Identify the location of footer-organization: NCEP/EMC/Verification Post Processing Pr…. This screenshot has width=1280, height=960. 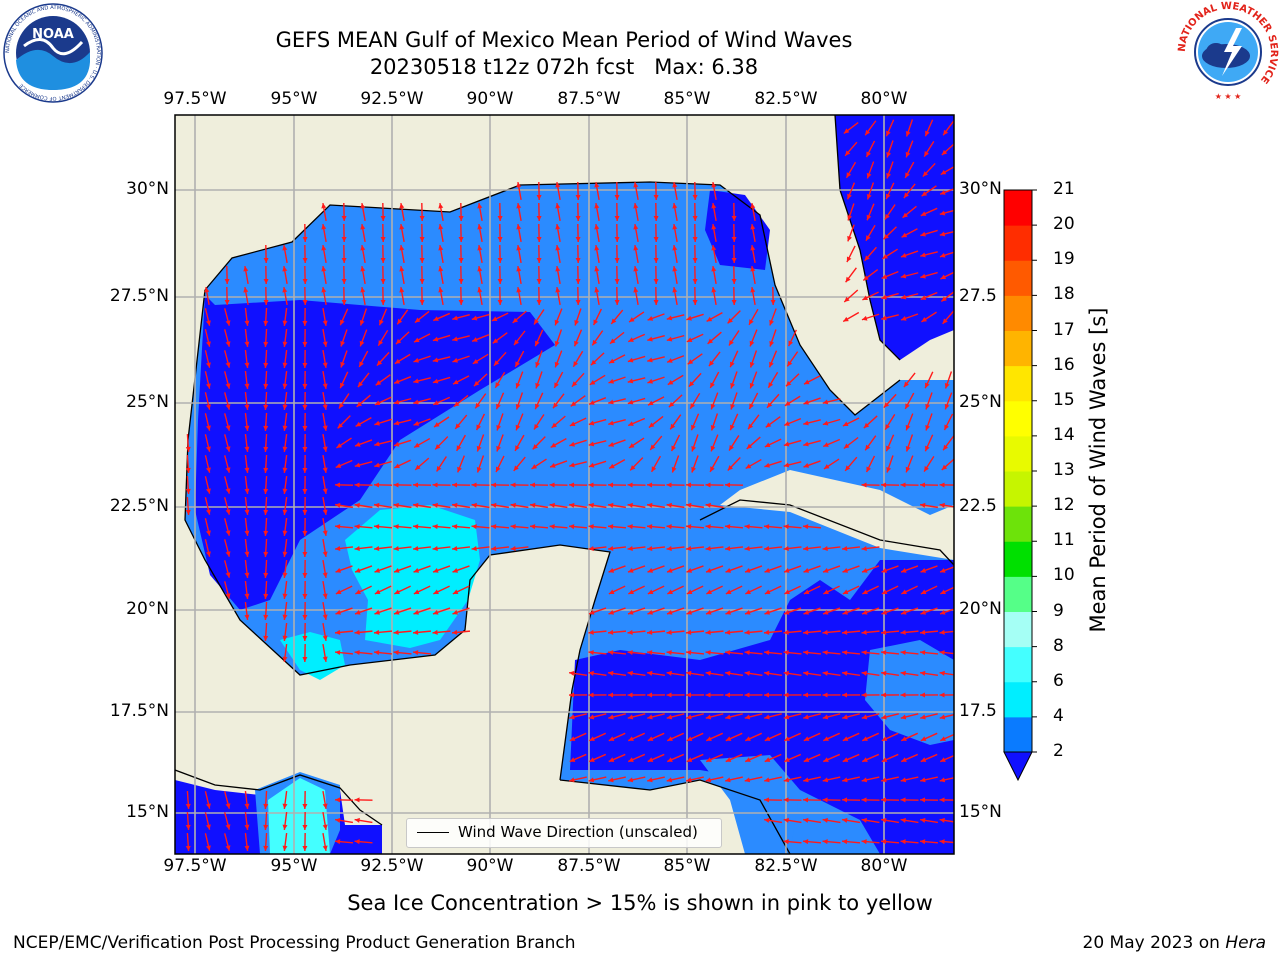
(294, 943).